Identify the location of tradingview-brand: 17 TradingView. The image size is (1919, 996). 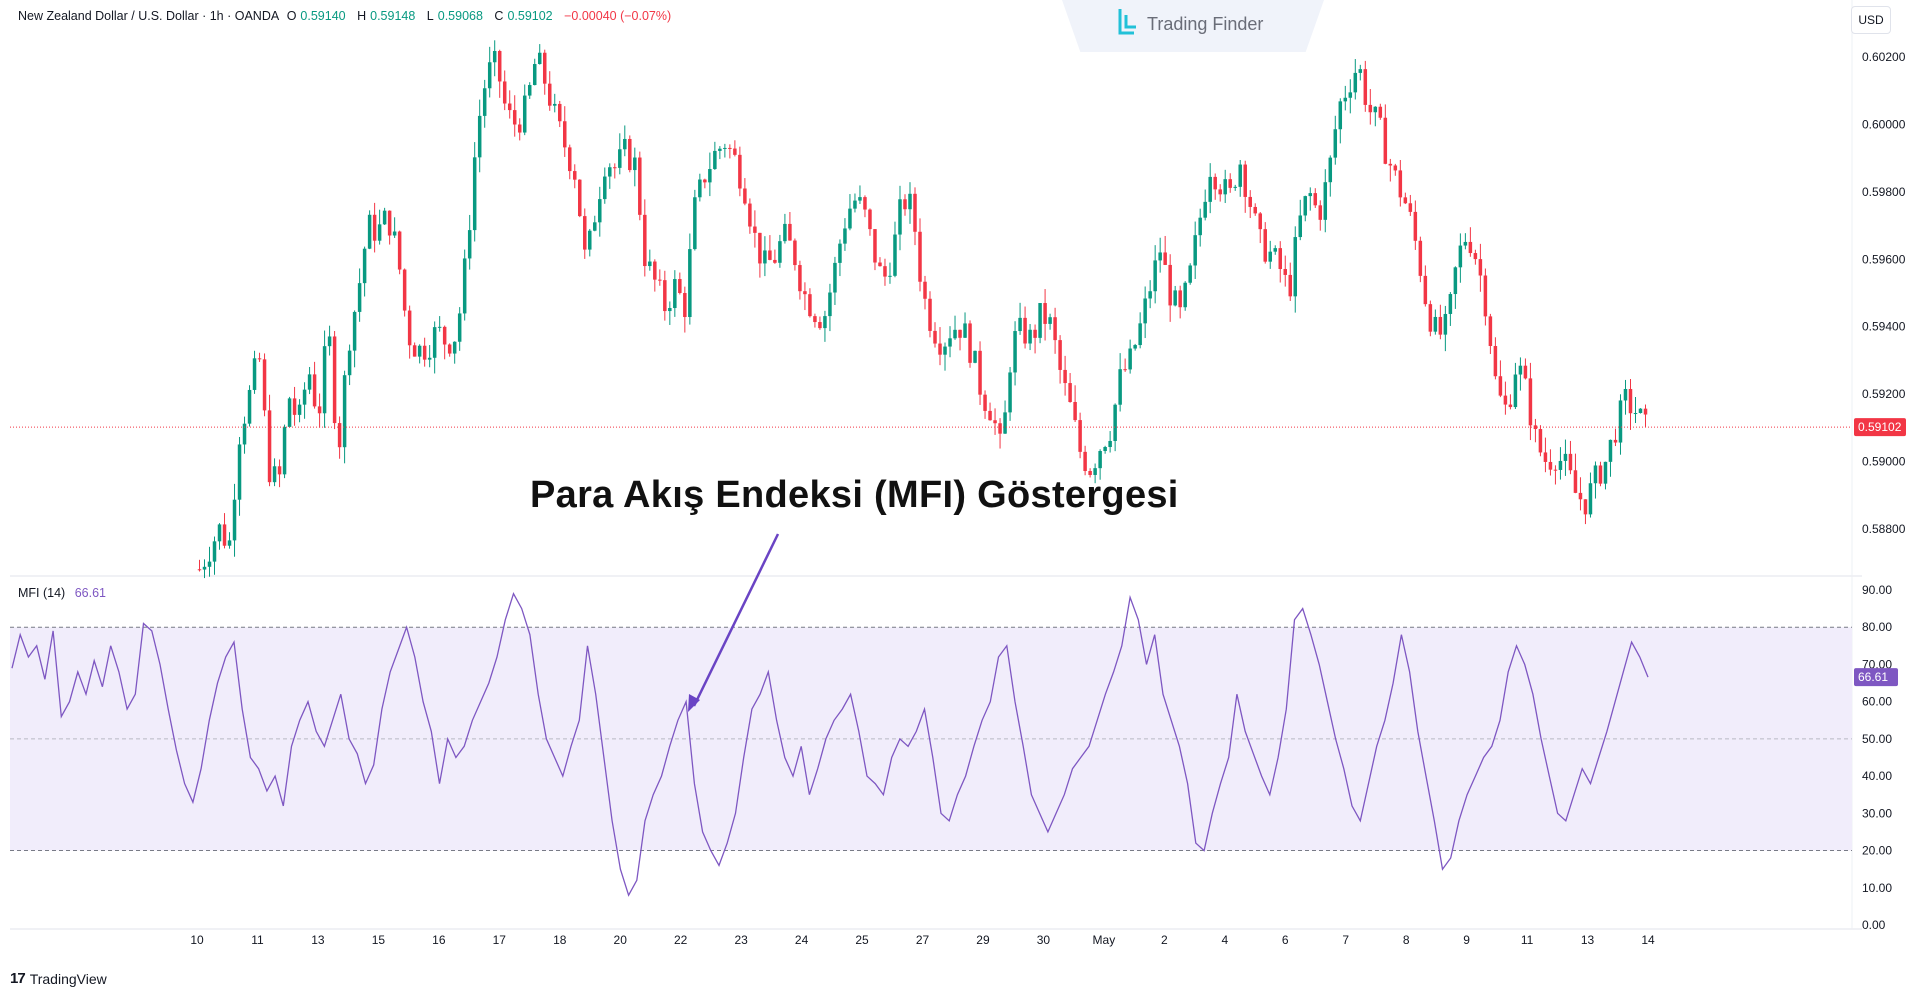
(58, 978).